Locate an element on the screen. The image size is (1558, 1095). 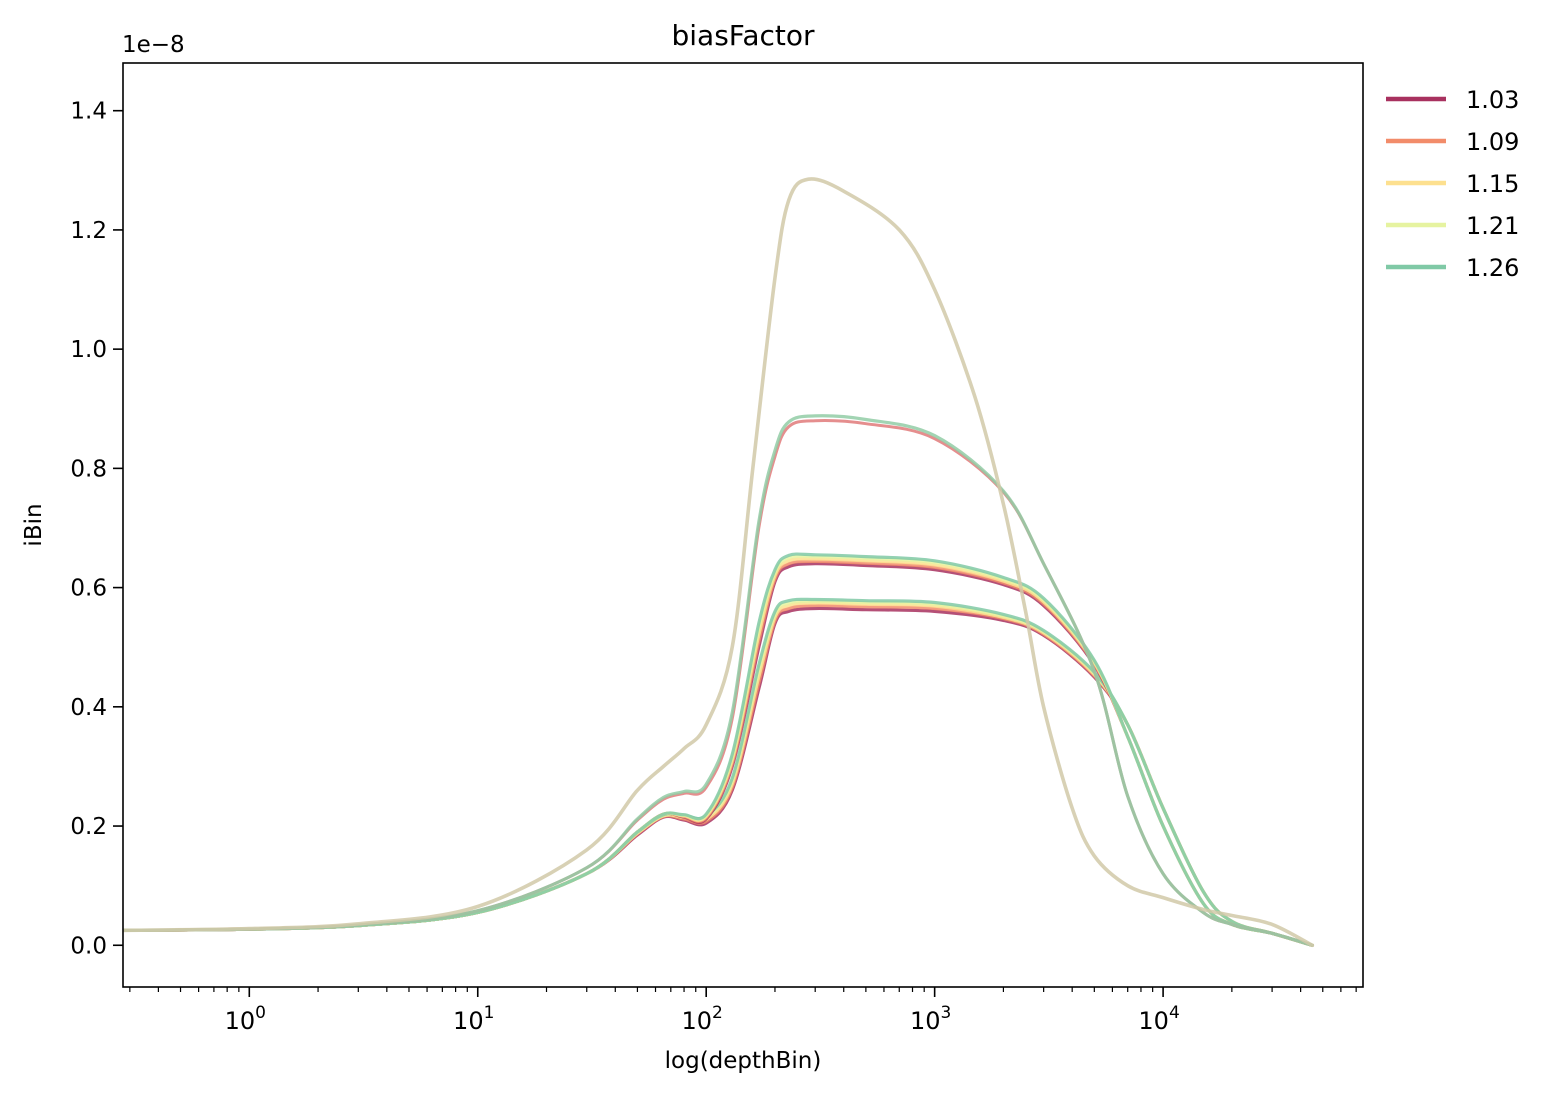
y-tick-label: 0.8 is located at coordinates (88, 469).